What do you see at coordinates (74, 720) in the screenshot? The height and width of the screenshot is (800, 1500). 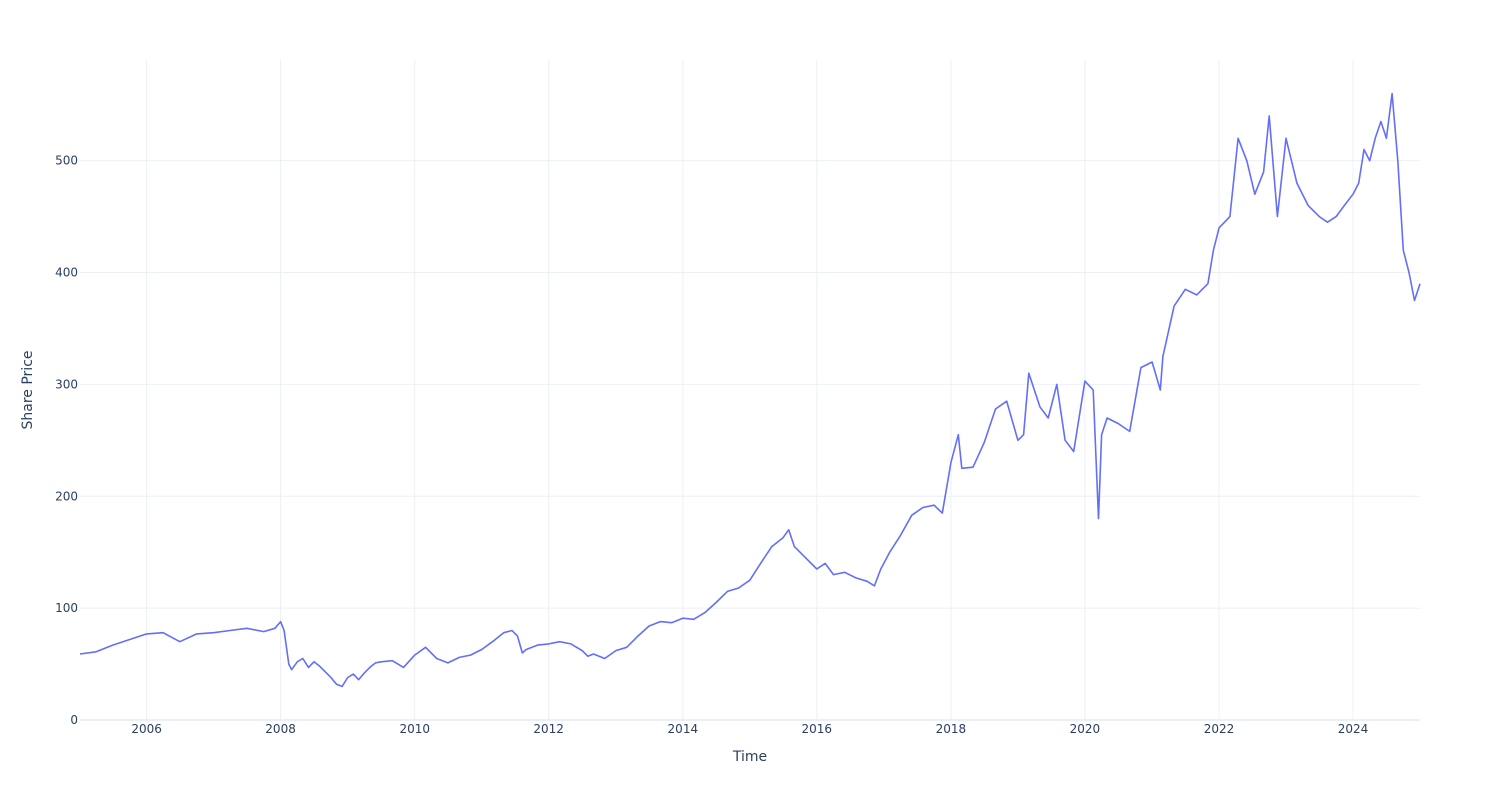 I see `y-tick-label: 0` at bounding box center [74, 720].